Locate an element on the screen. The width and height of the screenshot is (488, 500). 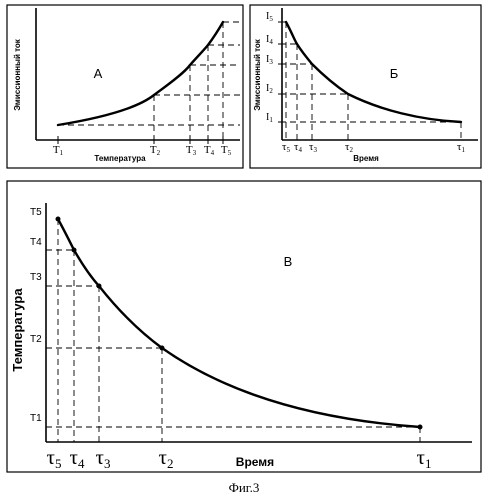
panel-v-y-tick-label: T5 is located at coordinates (36, 212).